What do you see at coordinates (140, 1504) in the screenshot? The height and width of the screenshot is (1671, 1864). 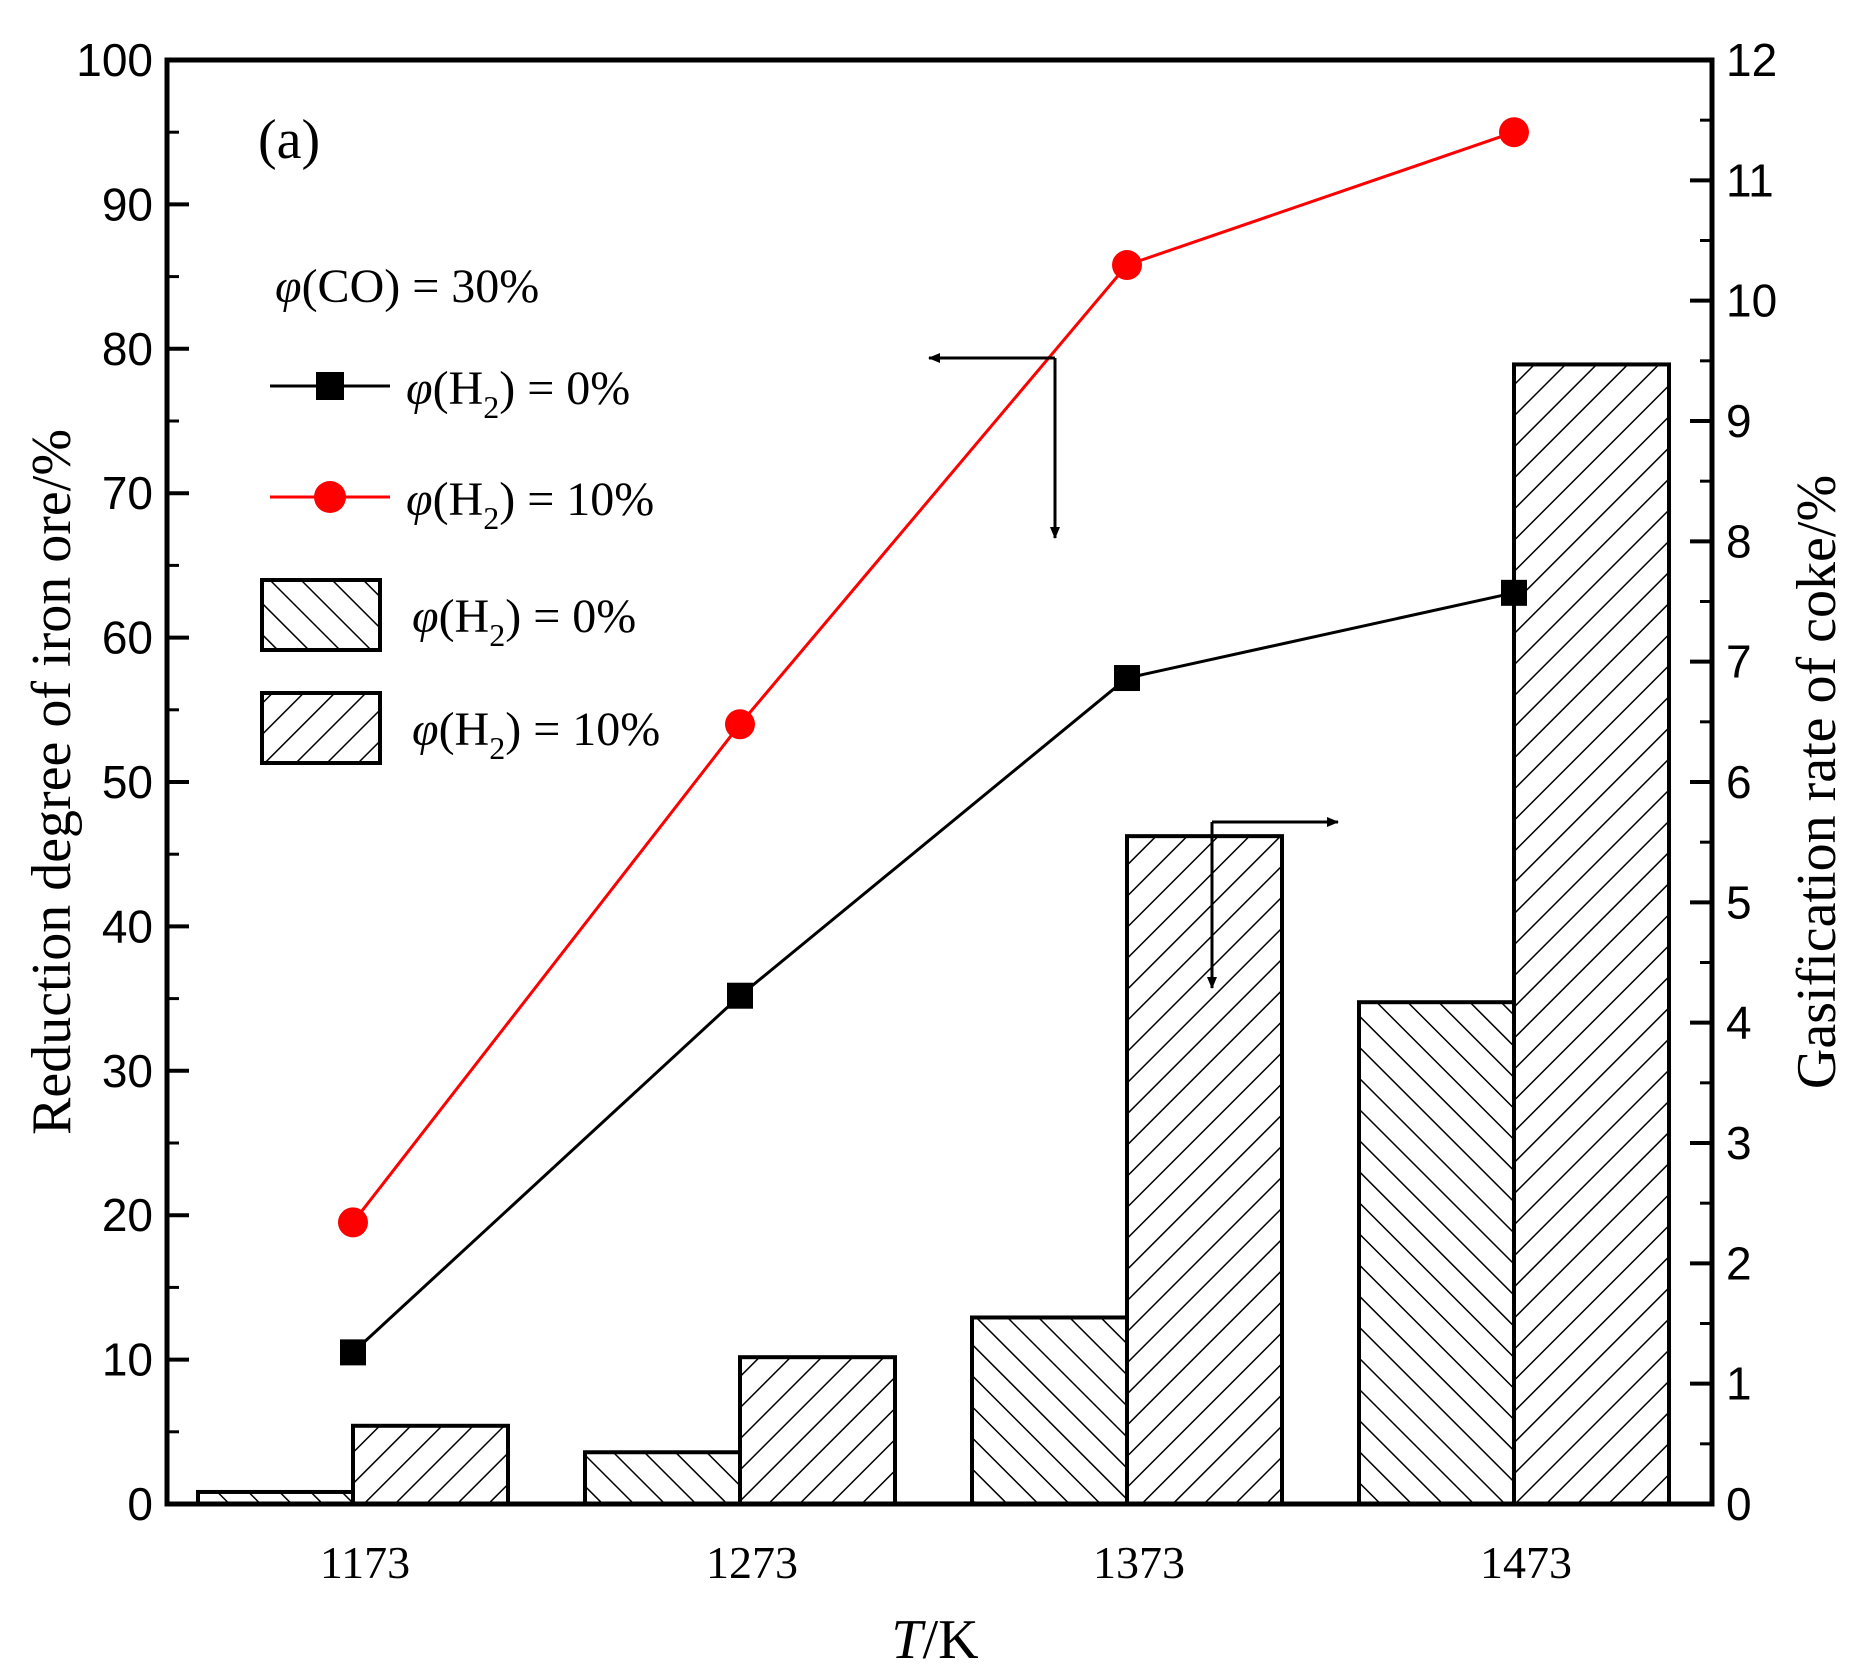 I see `y-tick-label-0: 0` at bounding box center [140, 1504].